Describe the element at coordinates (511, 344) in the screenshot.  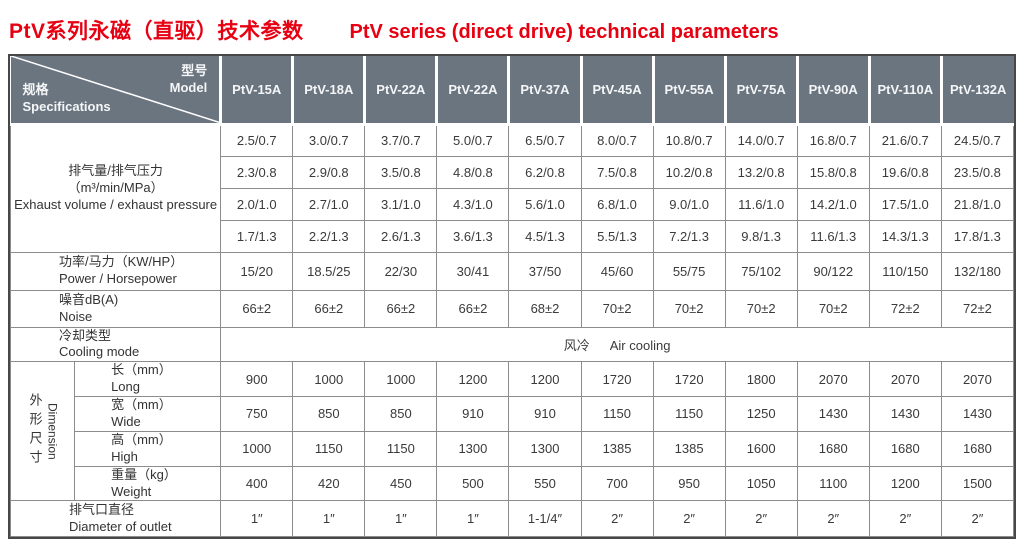
I see `cooling-row: 冷却类型 Cooling mode 风冷 Air cooling` at that location.